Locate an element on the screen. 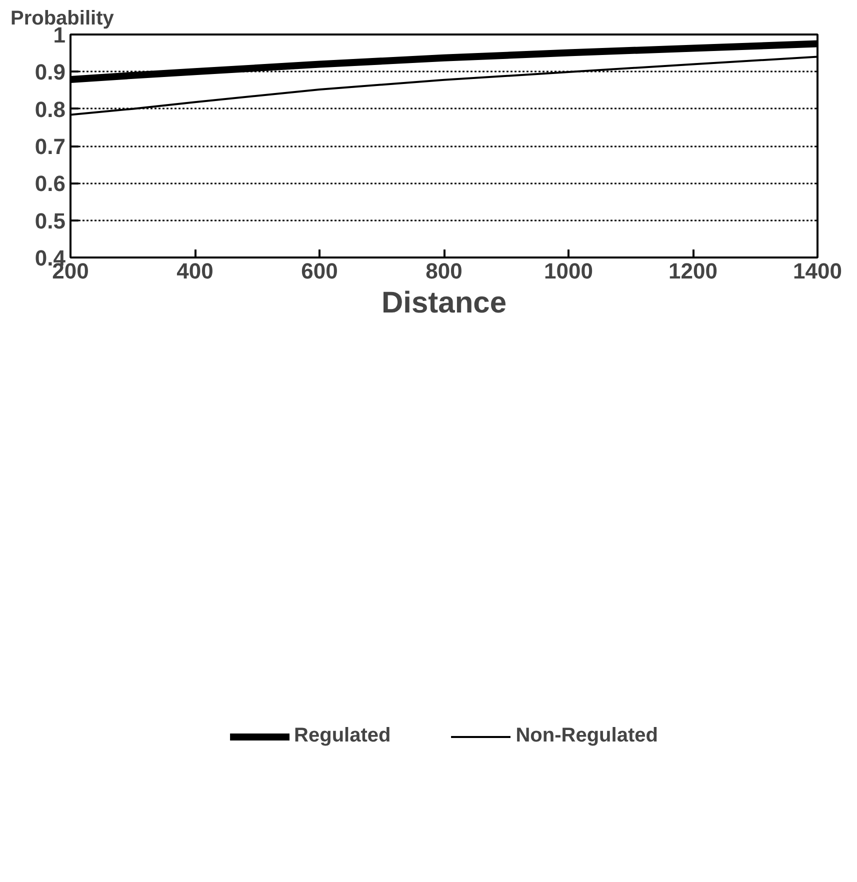  legend-label: Regulated is located at coordinates (342, 736).